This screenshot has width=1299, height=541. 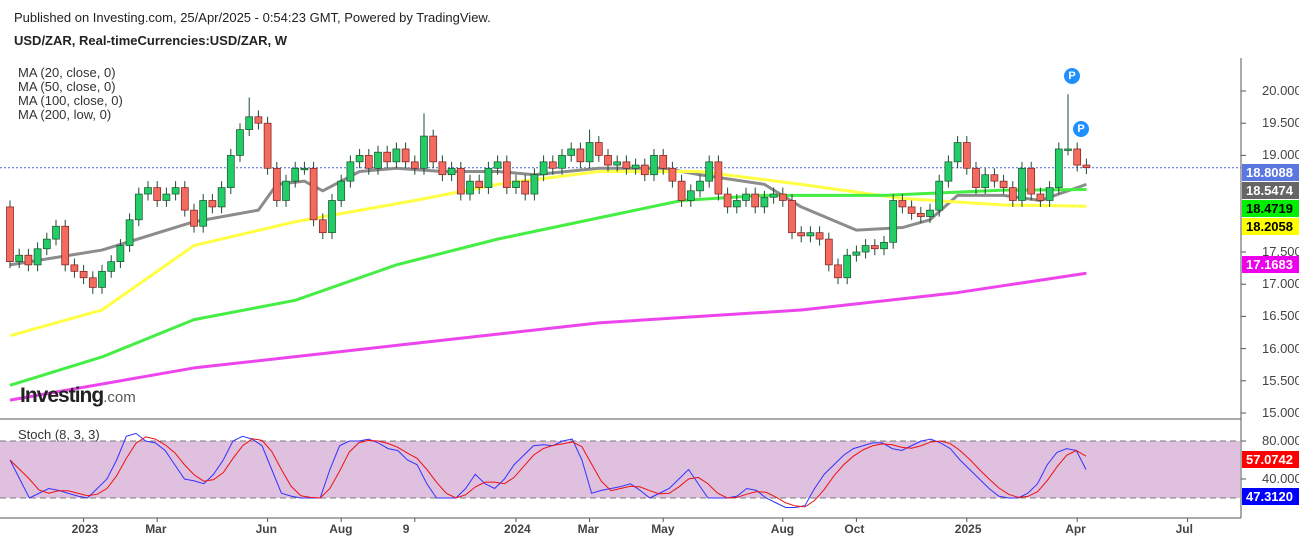 I want to click on legend-ma100: MA (100, close, 0), so click(x=70, y=100).